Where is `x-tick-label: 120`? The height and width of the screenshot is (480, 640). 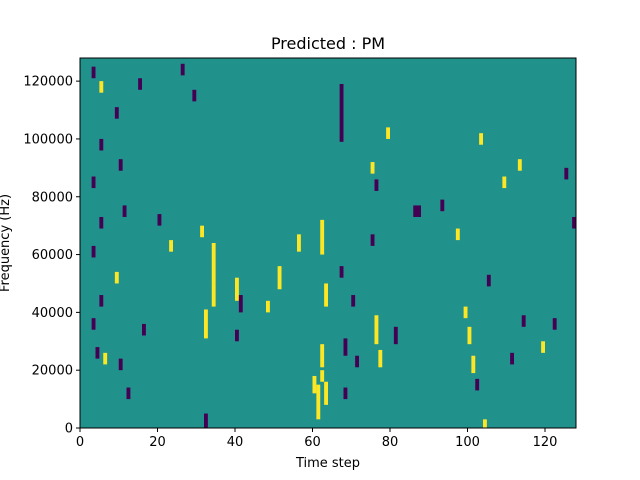
x-tick-label: 120 is located at coordinates (545, 442).